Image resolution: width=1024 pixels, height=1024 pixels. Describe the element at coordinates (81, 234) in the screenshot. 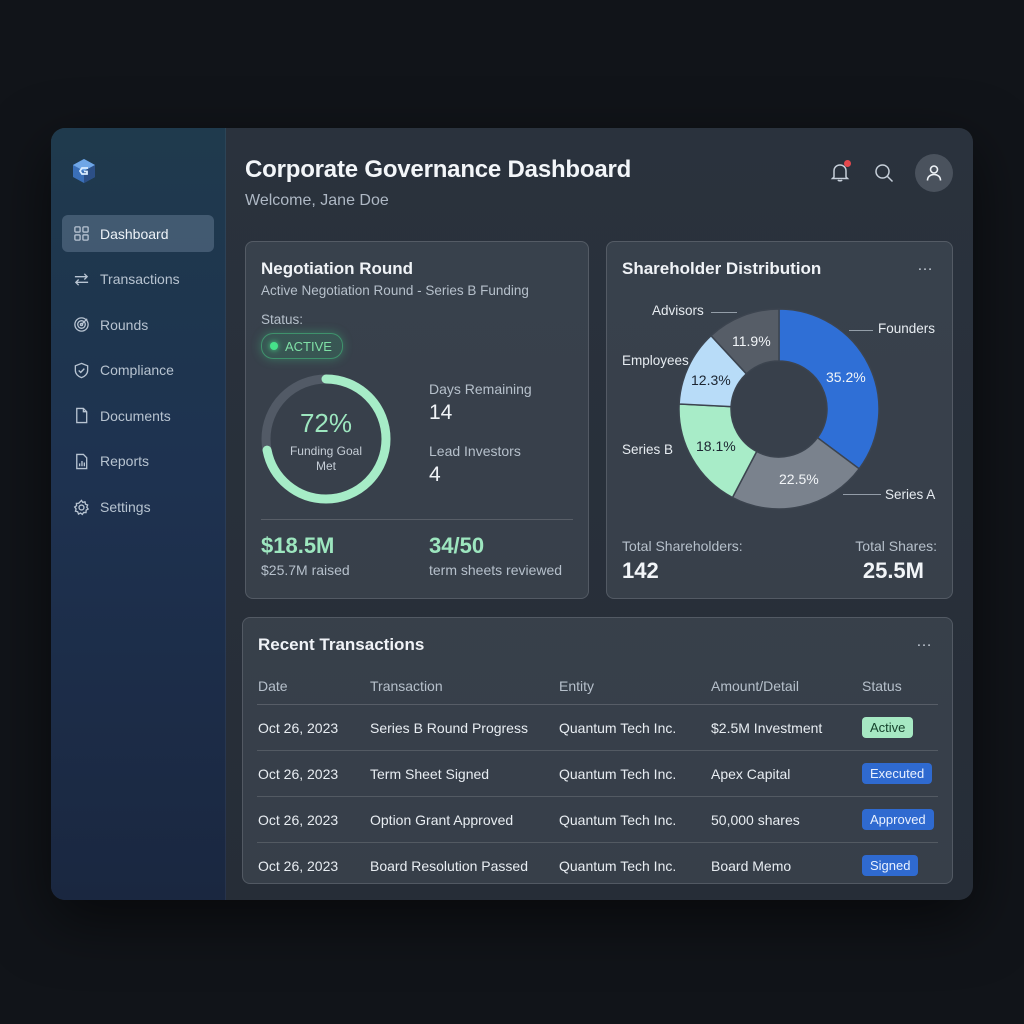

I see `grid-icon` at that location.